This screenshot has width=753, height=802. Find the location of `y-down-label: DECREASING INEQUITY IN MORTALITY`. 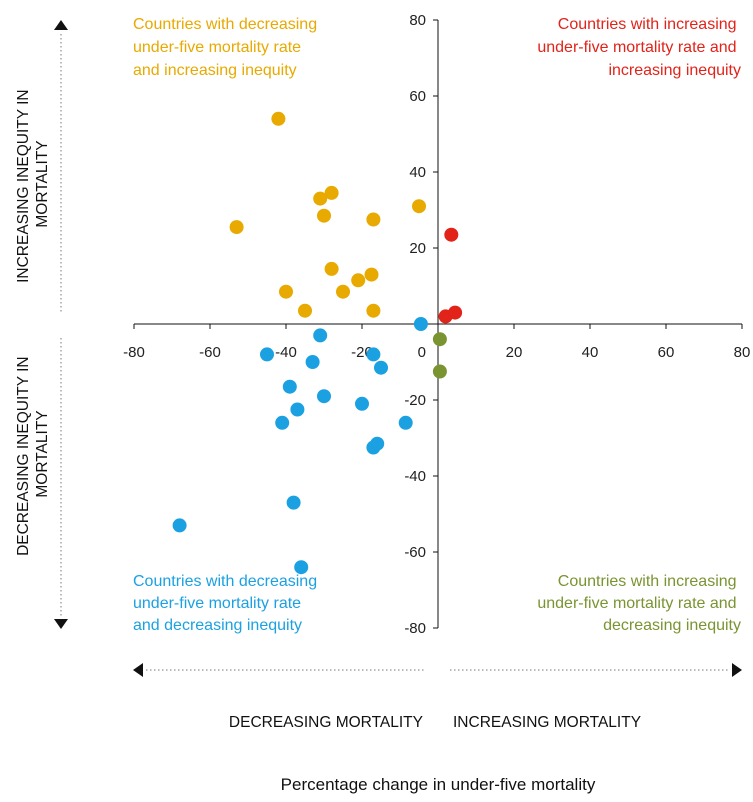

y-down-label: DECREASING INEQUITY IN MORTALITY is located at coordinates (33, 454).